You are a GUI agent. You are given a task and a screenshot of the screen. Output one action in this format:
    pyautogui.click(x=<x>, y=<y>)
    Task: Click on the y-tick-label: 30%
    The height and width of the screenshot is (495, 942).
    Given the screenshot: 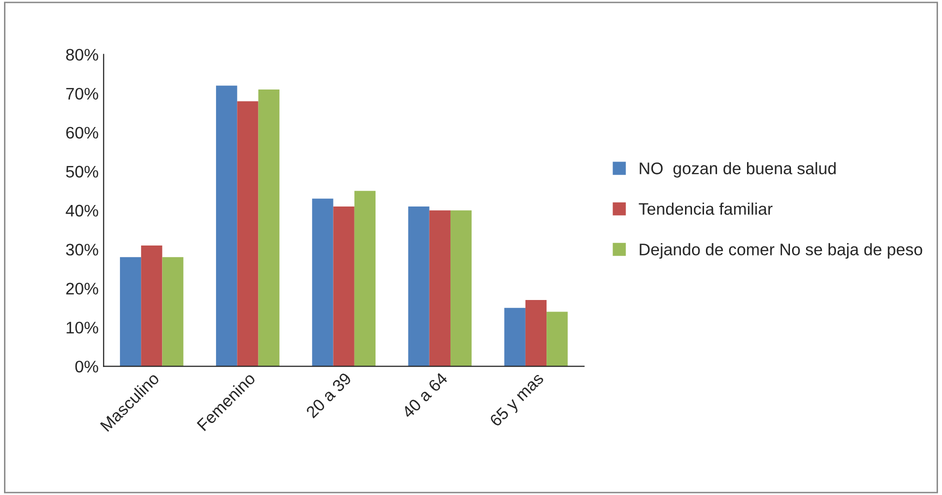 What is the action you would take?
    pyautogui.click(x=82, y=250)
    